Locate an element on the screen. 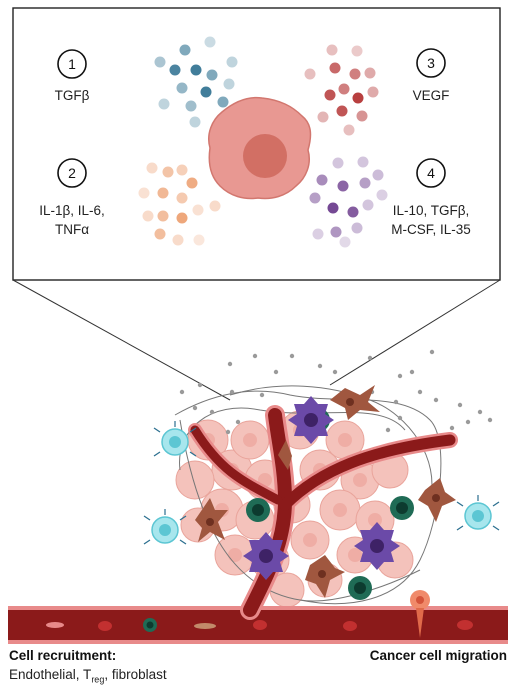 The image size is (513, 685). caption-cancer-migration: Cancer cell migration is located at coordinates (438, 655).